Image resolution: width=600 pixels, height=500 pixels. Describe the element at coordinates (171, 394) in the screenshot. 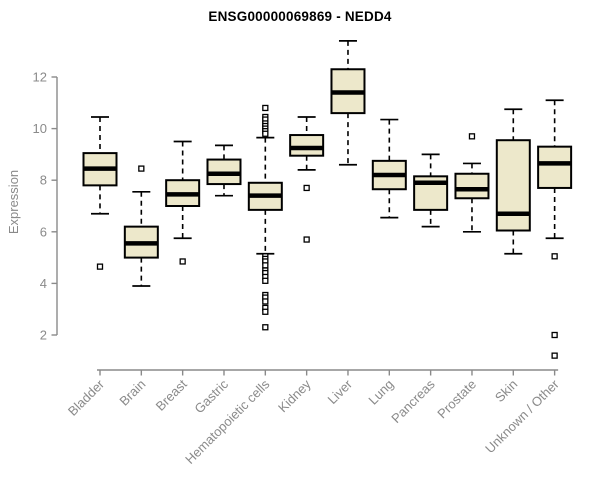

I see `x-tick-label-breast: Breast` at that location.